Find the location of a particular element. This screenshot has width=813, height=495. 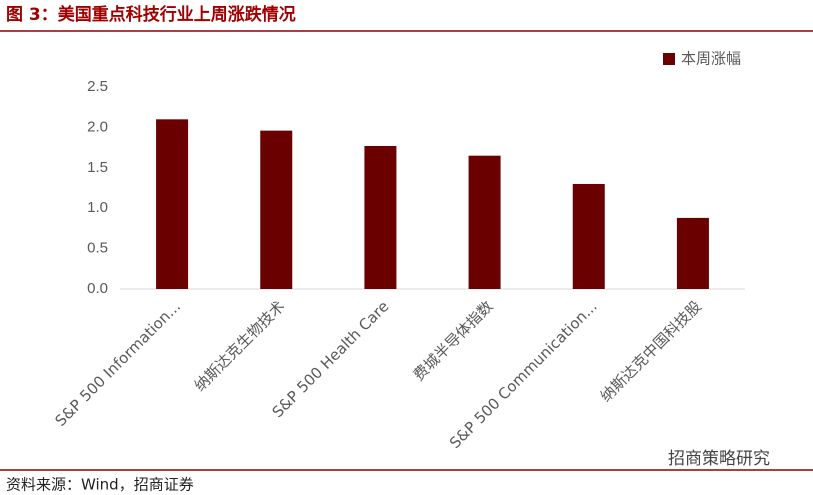

y-tick-label: 1.0 is located at coordinates (97, 207).